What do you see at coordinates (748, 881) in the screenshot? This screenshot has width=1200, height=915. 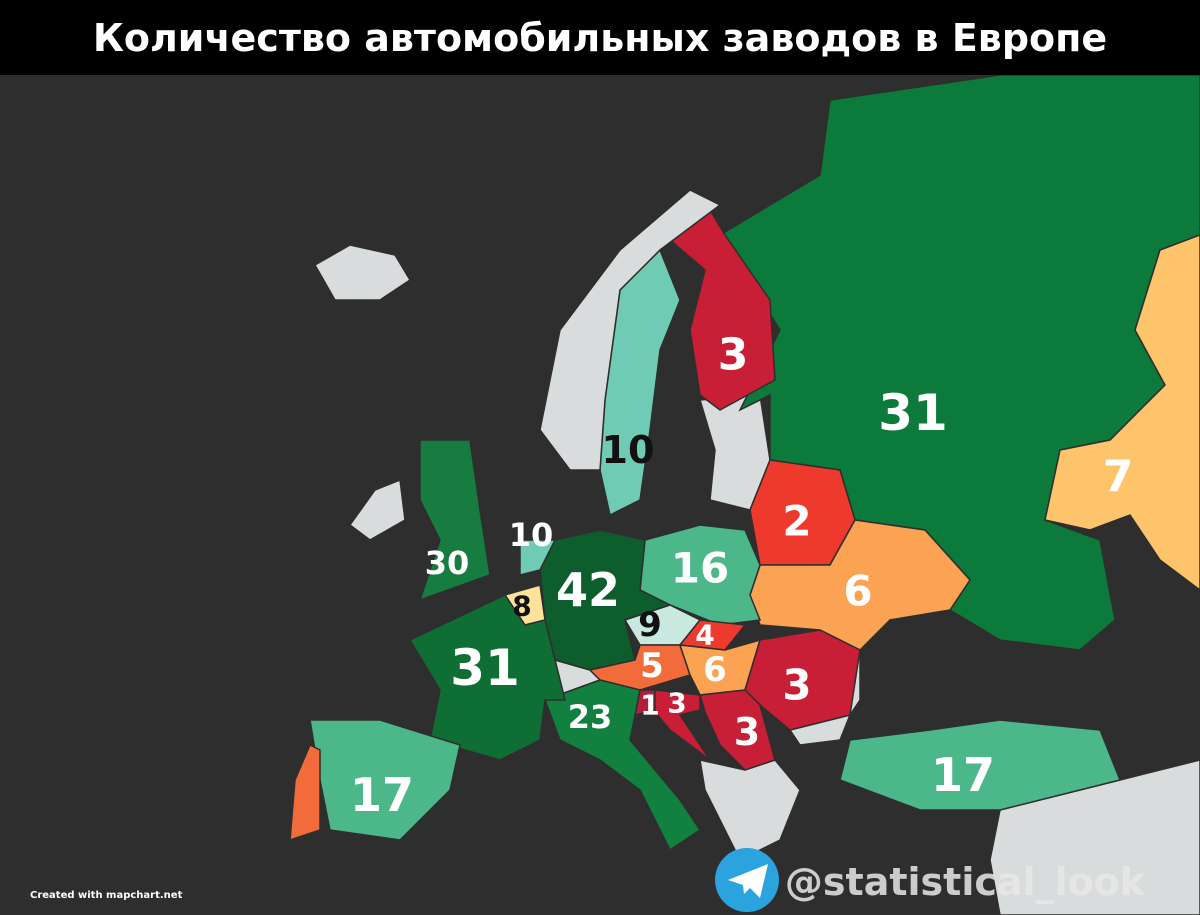 I see `telegram-plane` at bounding box center [748, 881].